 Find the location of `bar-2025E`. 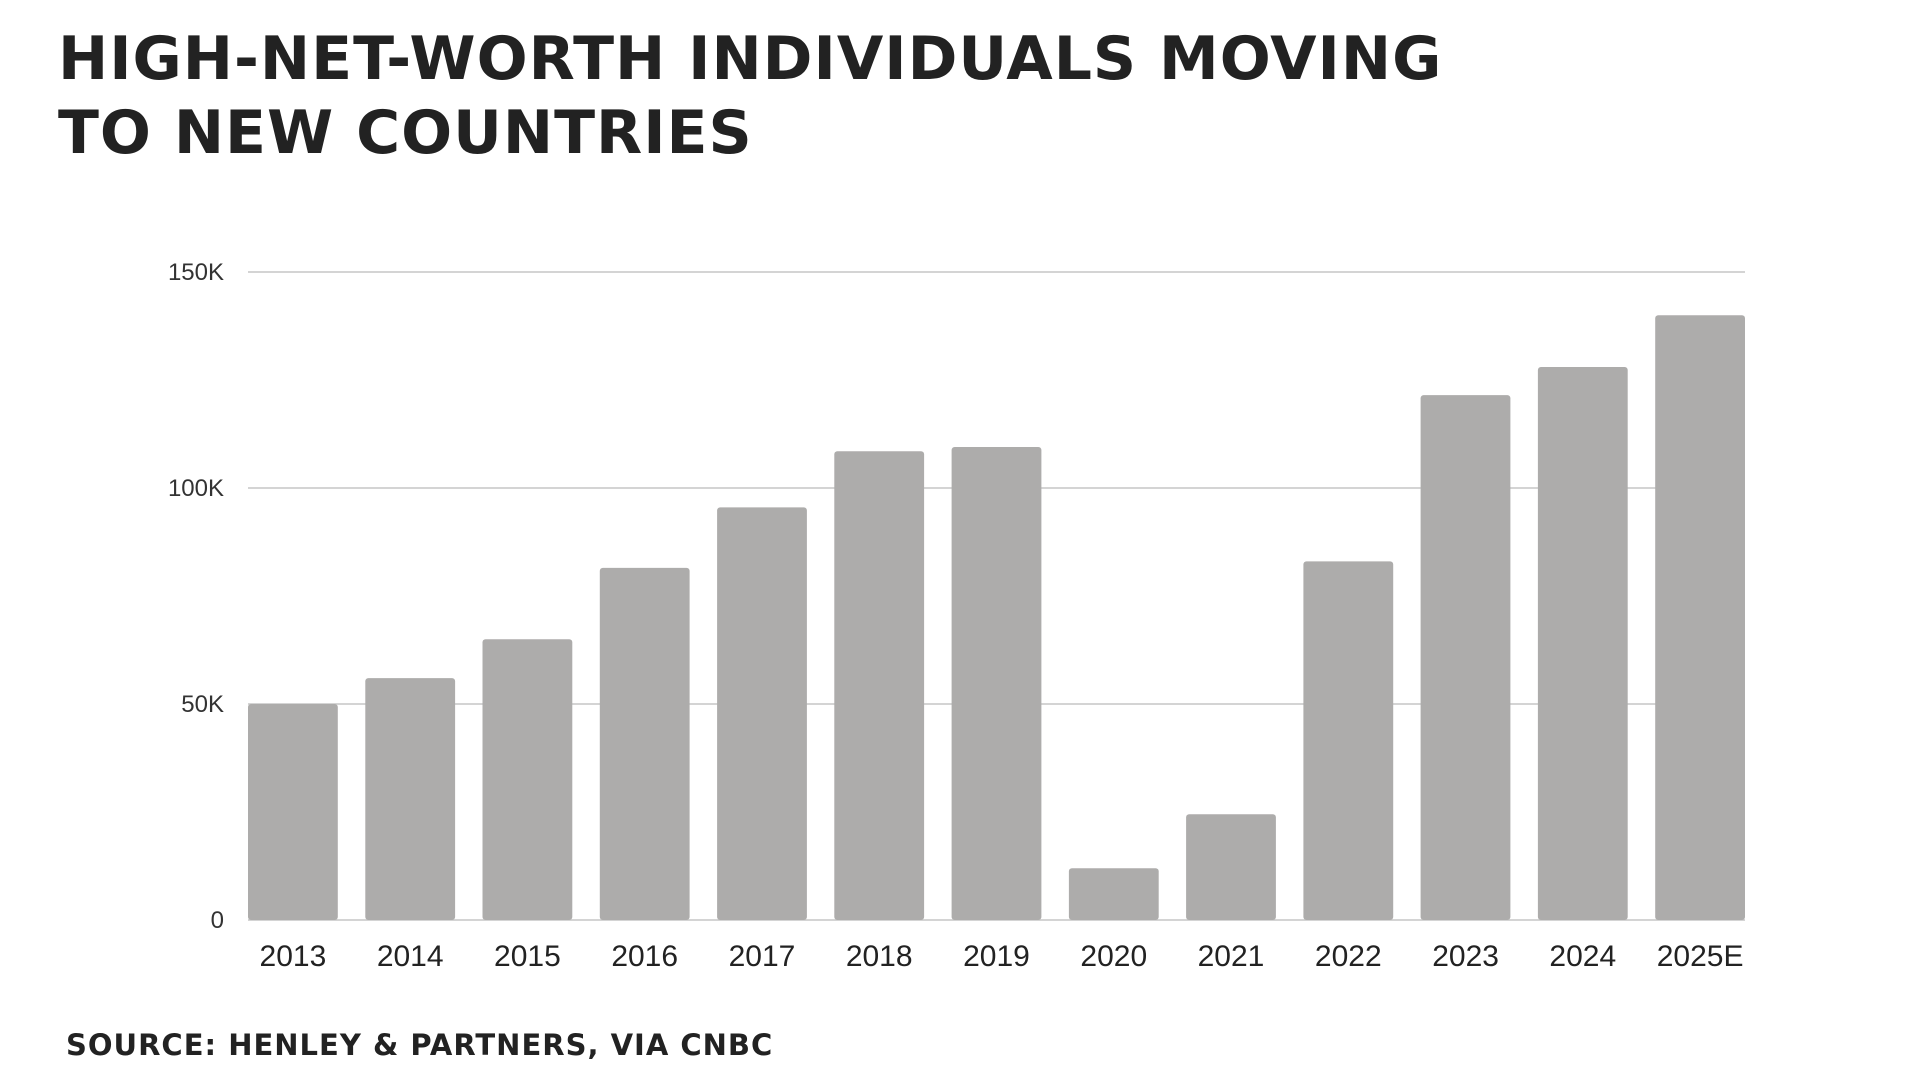

bar-2025E is located at coordinates (1700, 617).